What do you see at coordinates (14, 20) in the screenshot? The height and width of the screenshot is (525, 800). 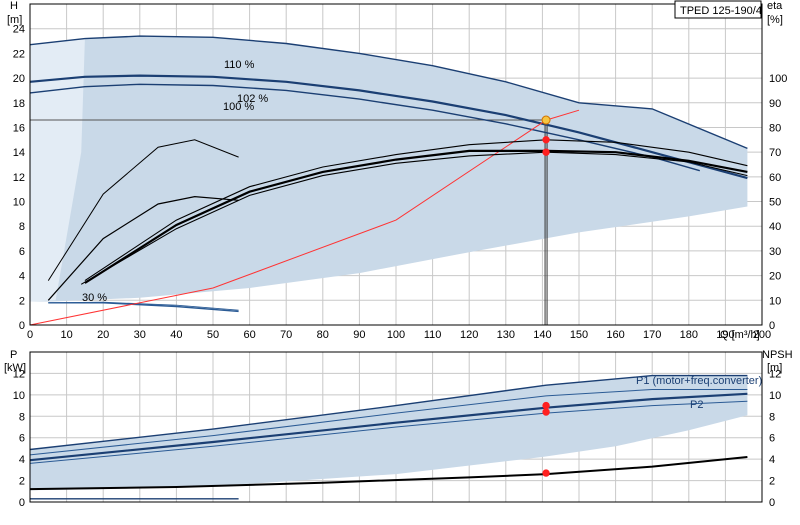 I see `top-left-axis-unit: [m]` at bounding box center [14, 20].